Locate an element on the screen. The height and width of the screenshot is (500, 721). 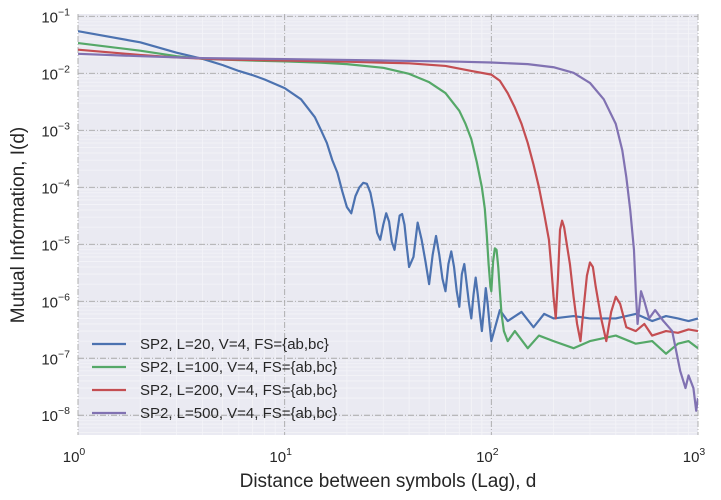
y-tick-label: 10⁻⁷ is located at coordinates (55, 358).